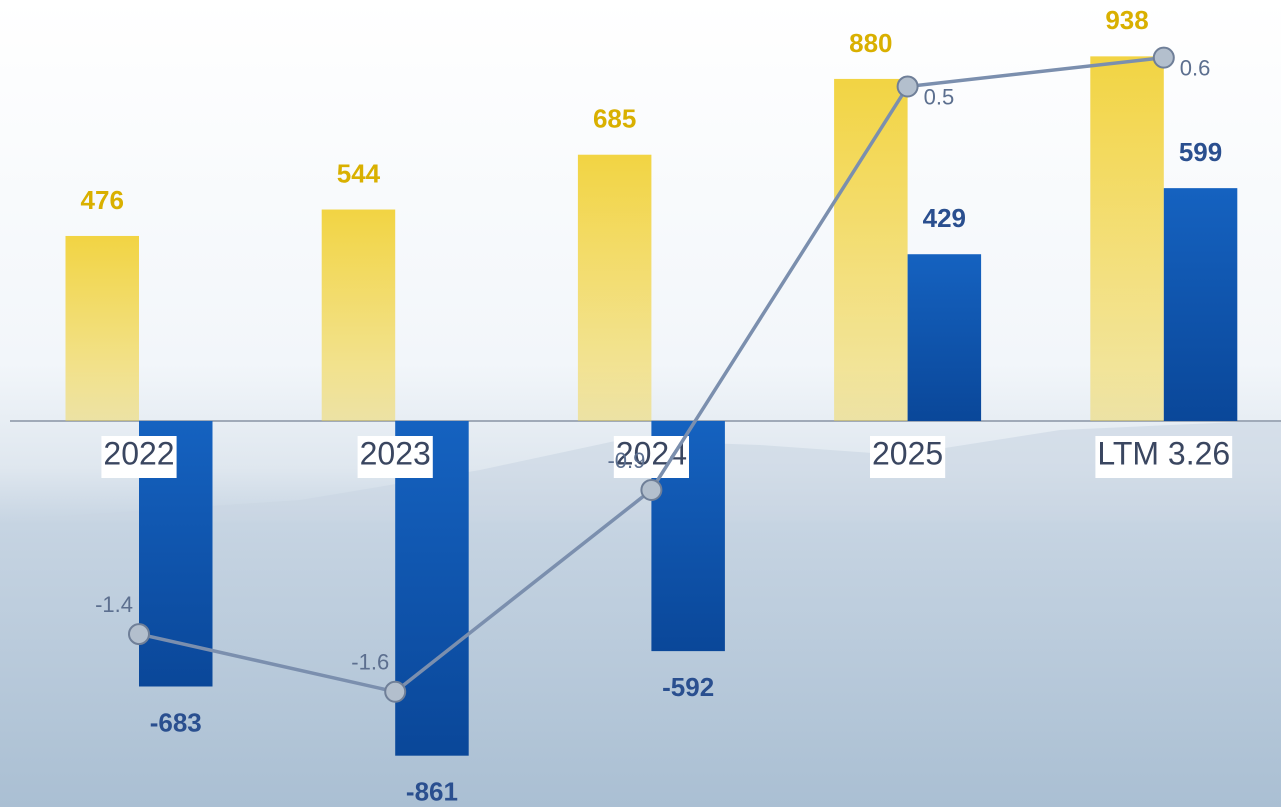 This screenshot has width=1281, height=807. What do you see at coordinates (1200, 152) in the screenshot?
I see `value-label: 599` at bounding box center [1200, 152].